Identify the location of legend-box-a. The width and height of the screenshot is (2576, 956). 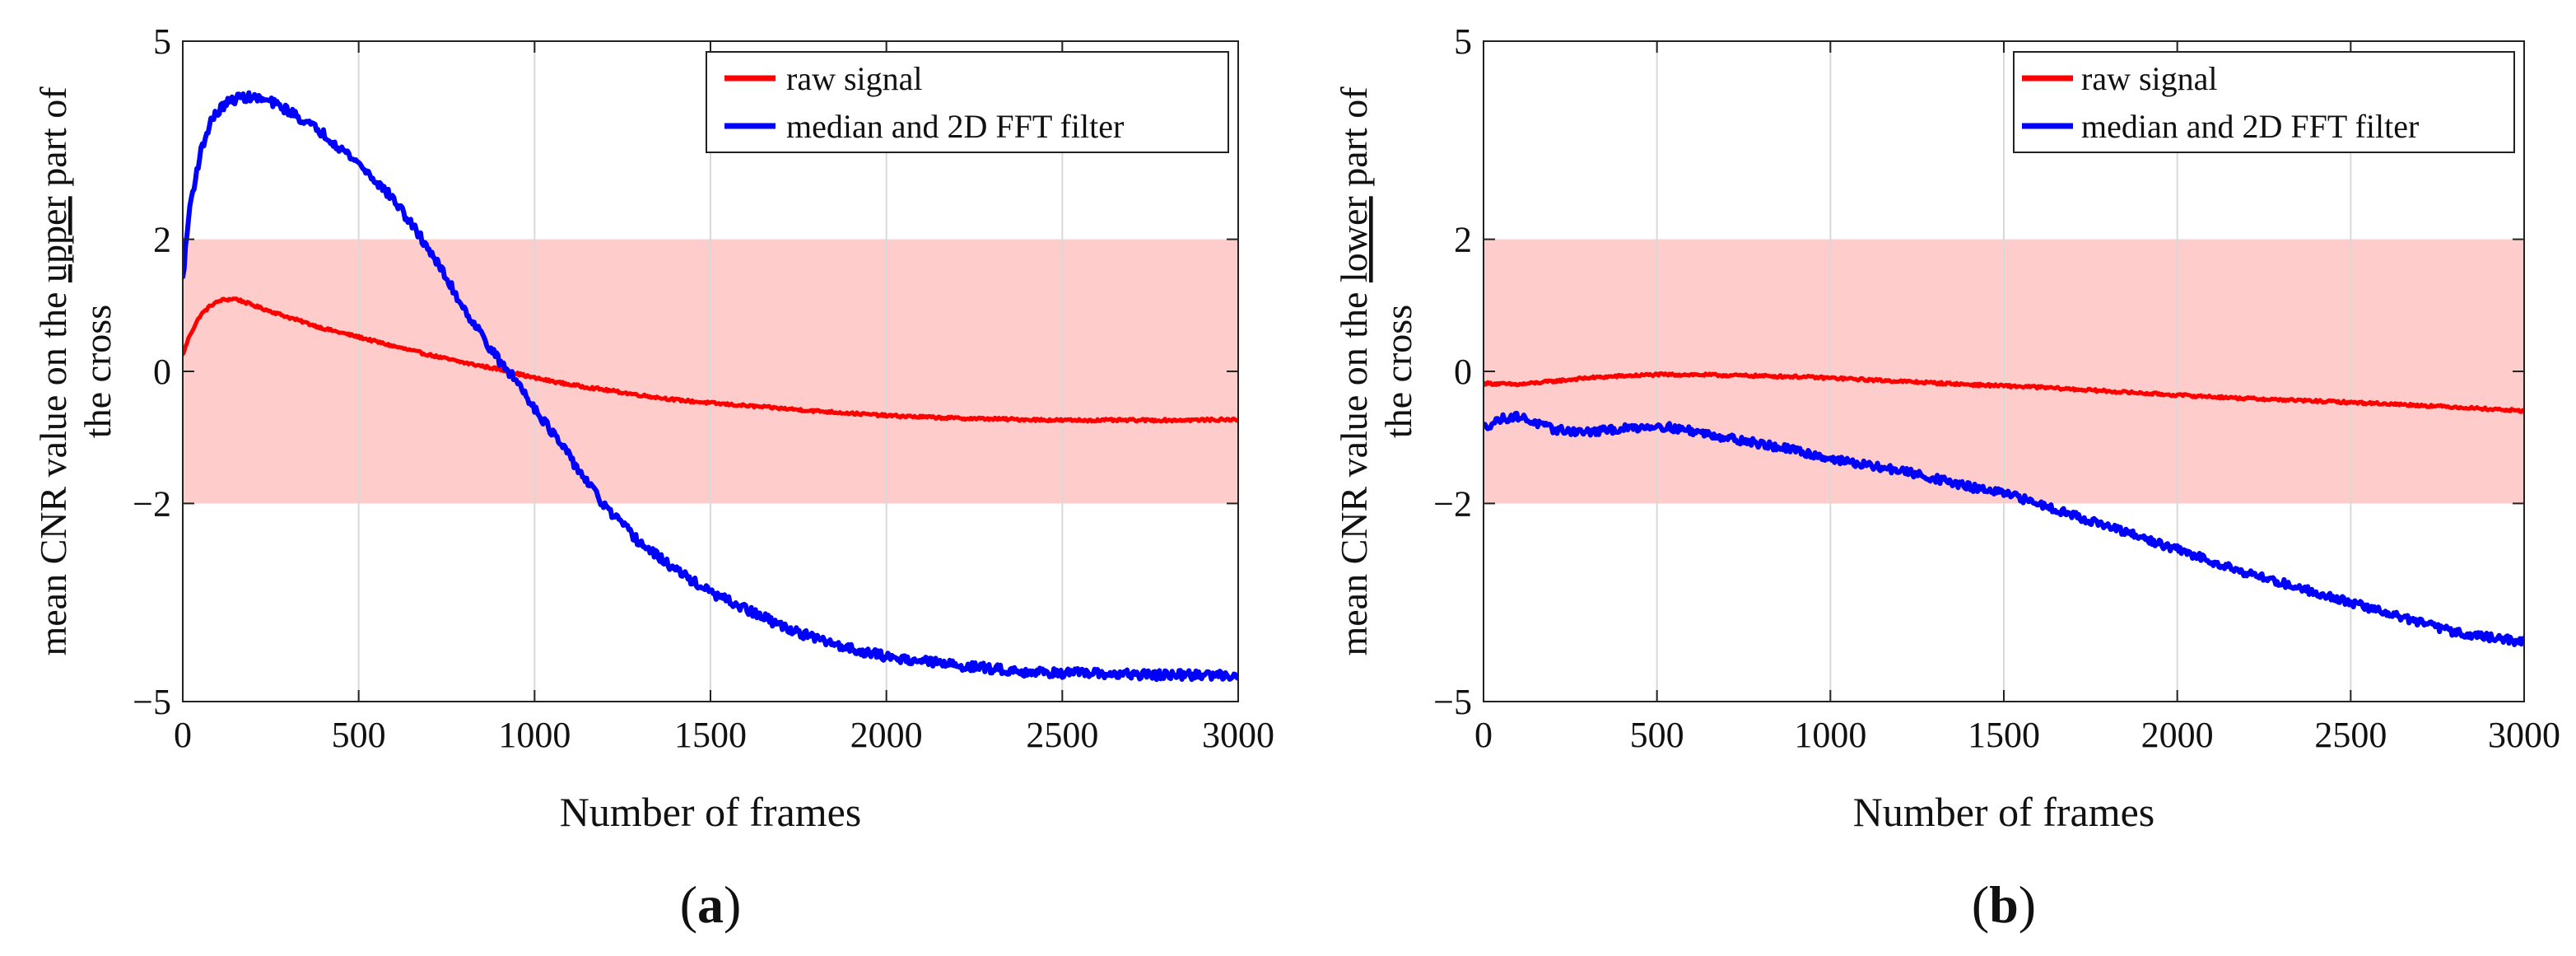
(967, 102).